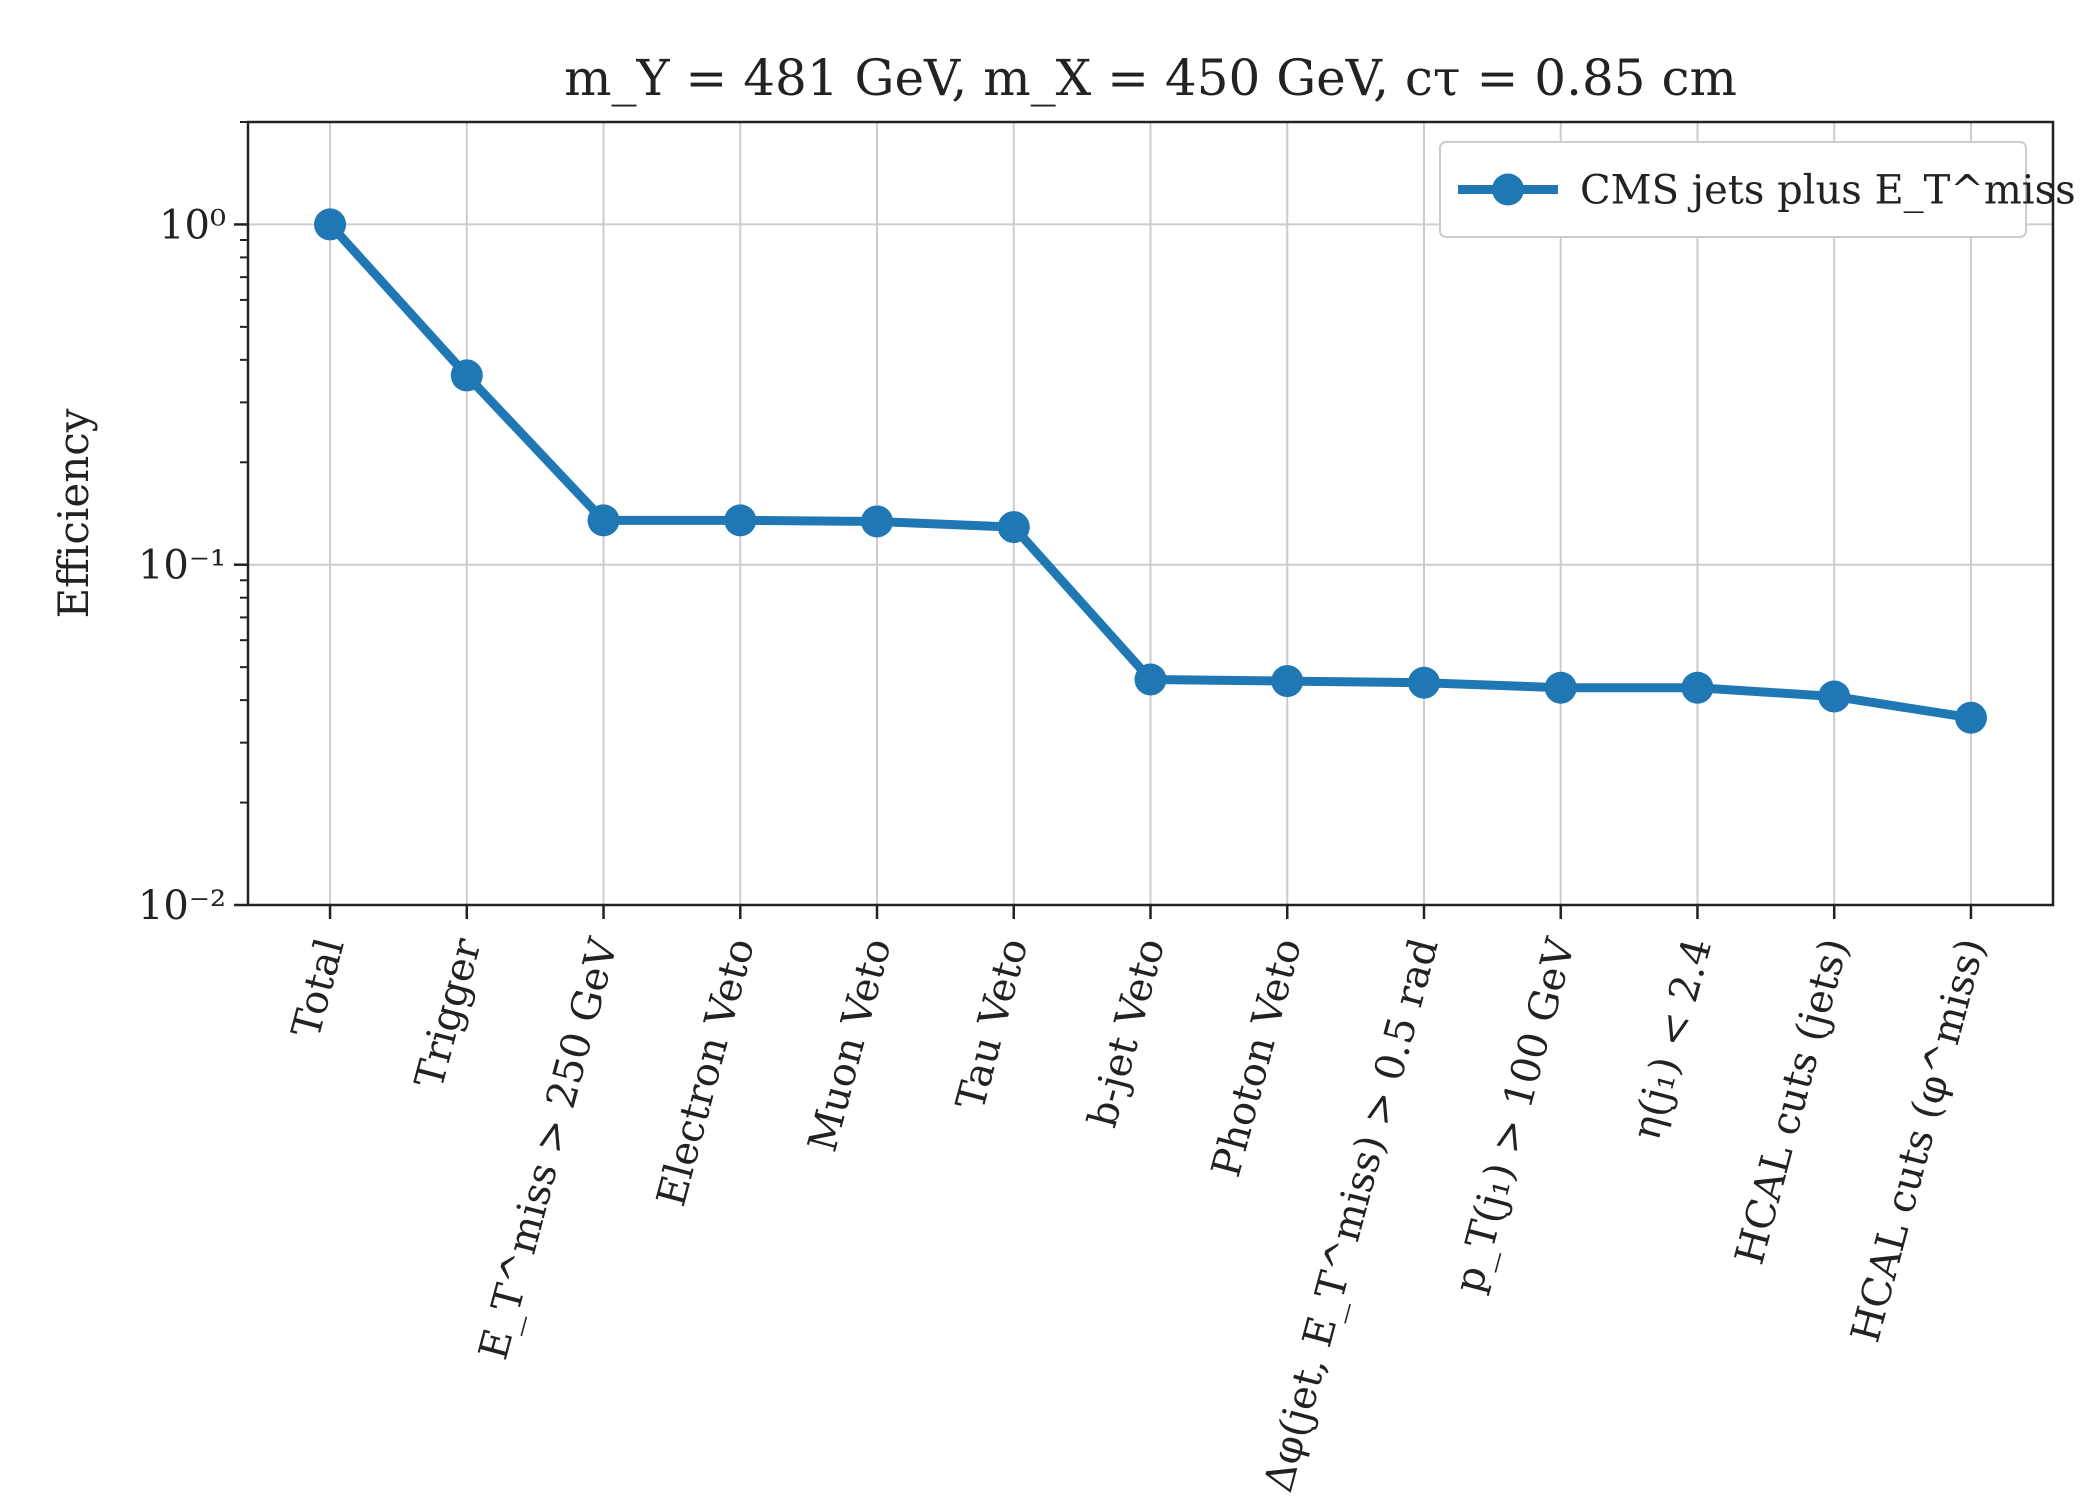 This screenshot has height=1500, width=2100. Describe the element at coordinates (73, 513) in the screenshot. I see `y-axis-label: Efficiency` at that location.